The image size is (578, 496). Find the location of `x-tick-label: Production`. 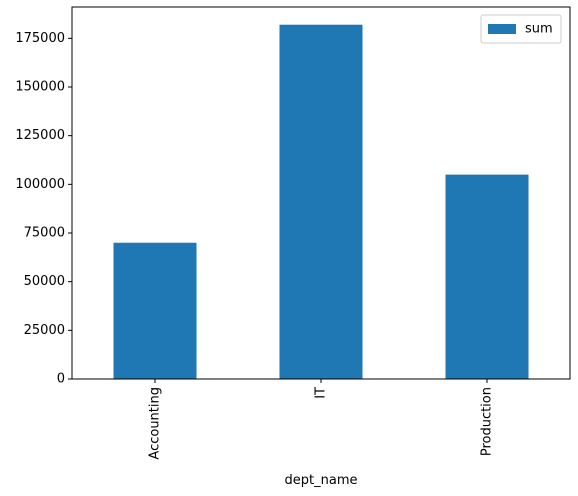

x-tick-label: Production is located at coordinates (487, 421).